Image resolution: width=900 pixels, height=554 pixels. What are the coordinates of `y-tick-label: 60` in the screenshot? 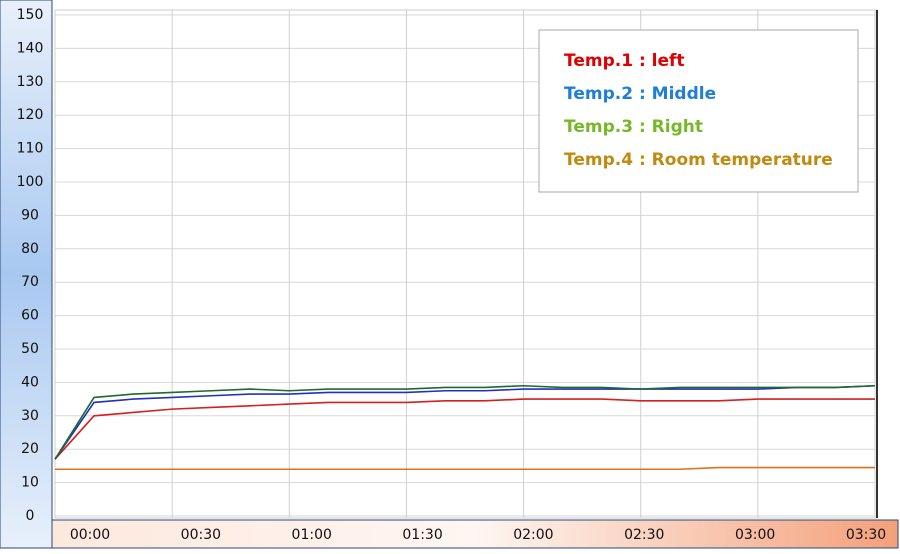 It's located at (30, 316).